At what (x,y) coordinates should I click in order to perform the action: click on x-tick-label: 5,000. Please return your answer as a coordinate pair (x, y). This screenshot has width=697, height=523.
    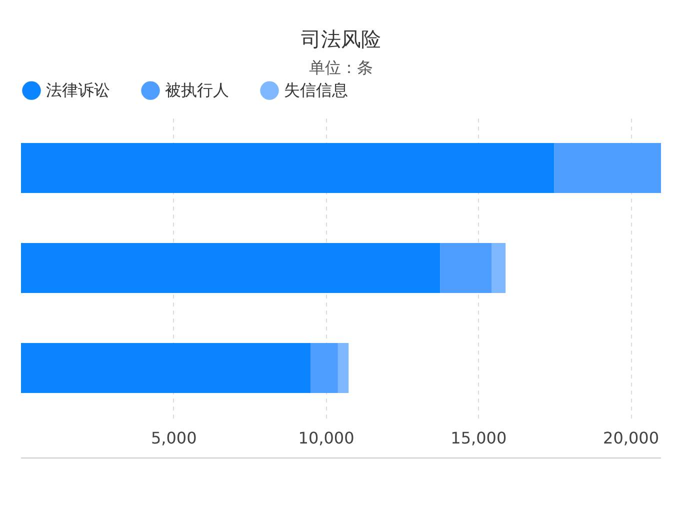
    Looking at the image, I should click on (173, 438).